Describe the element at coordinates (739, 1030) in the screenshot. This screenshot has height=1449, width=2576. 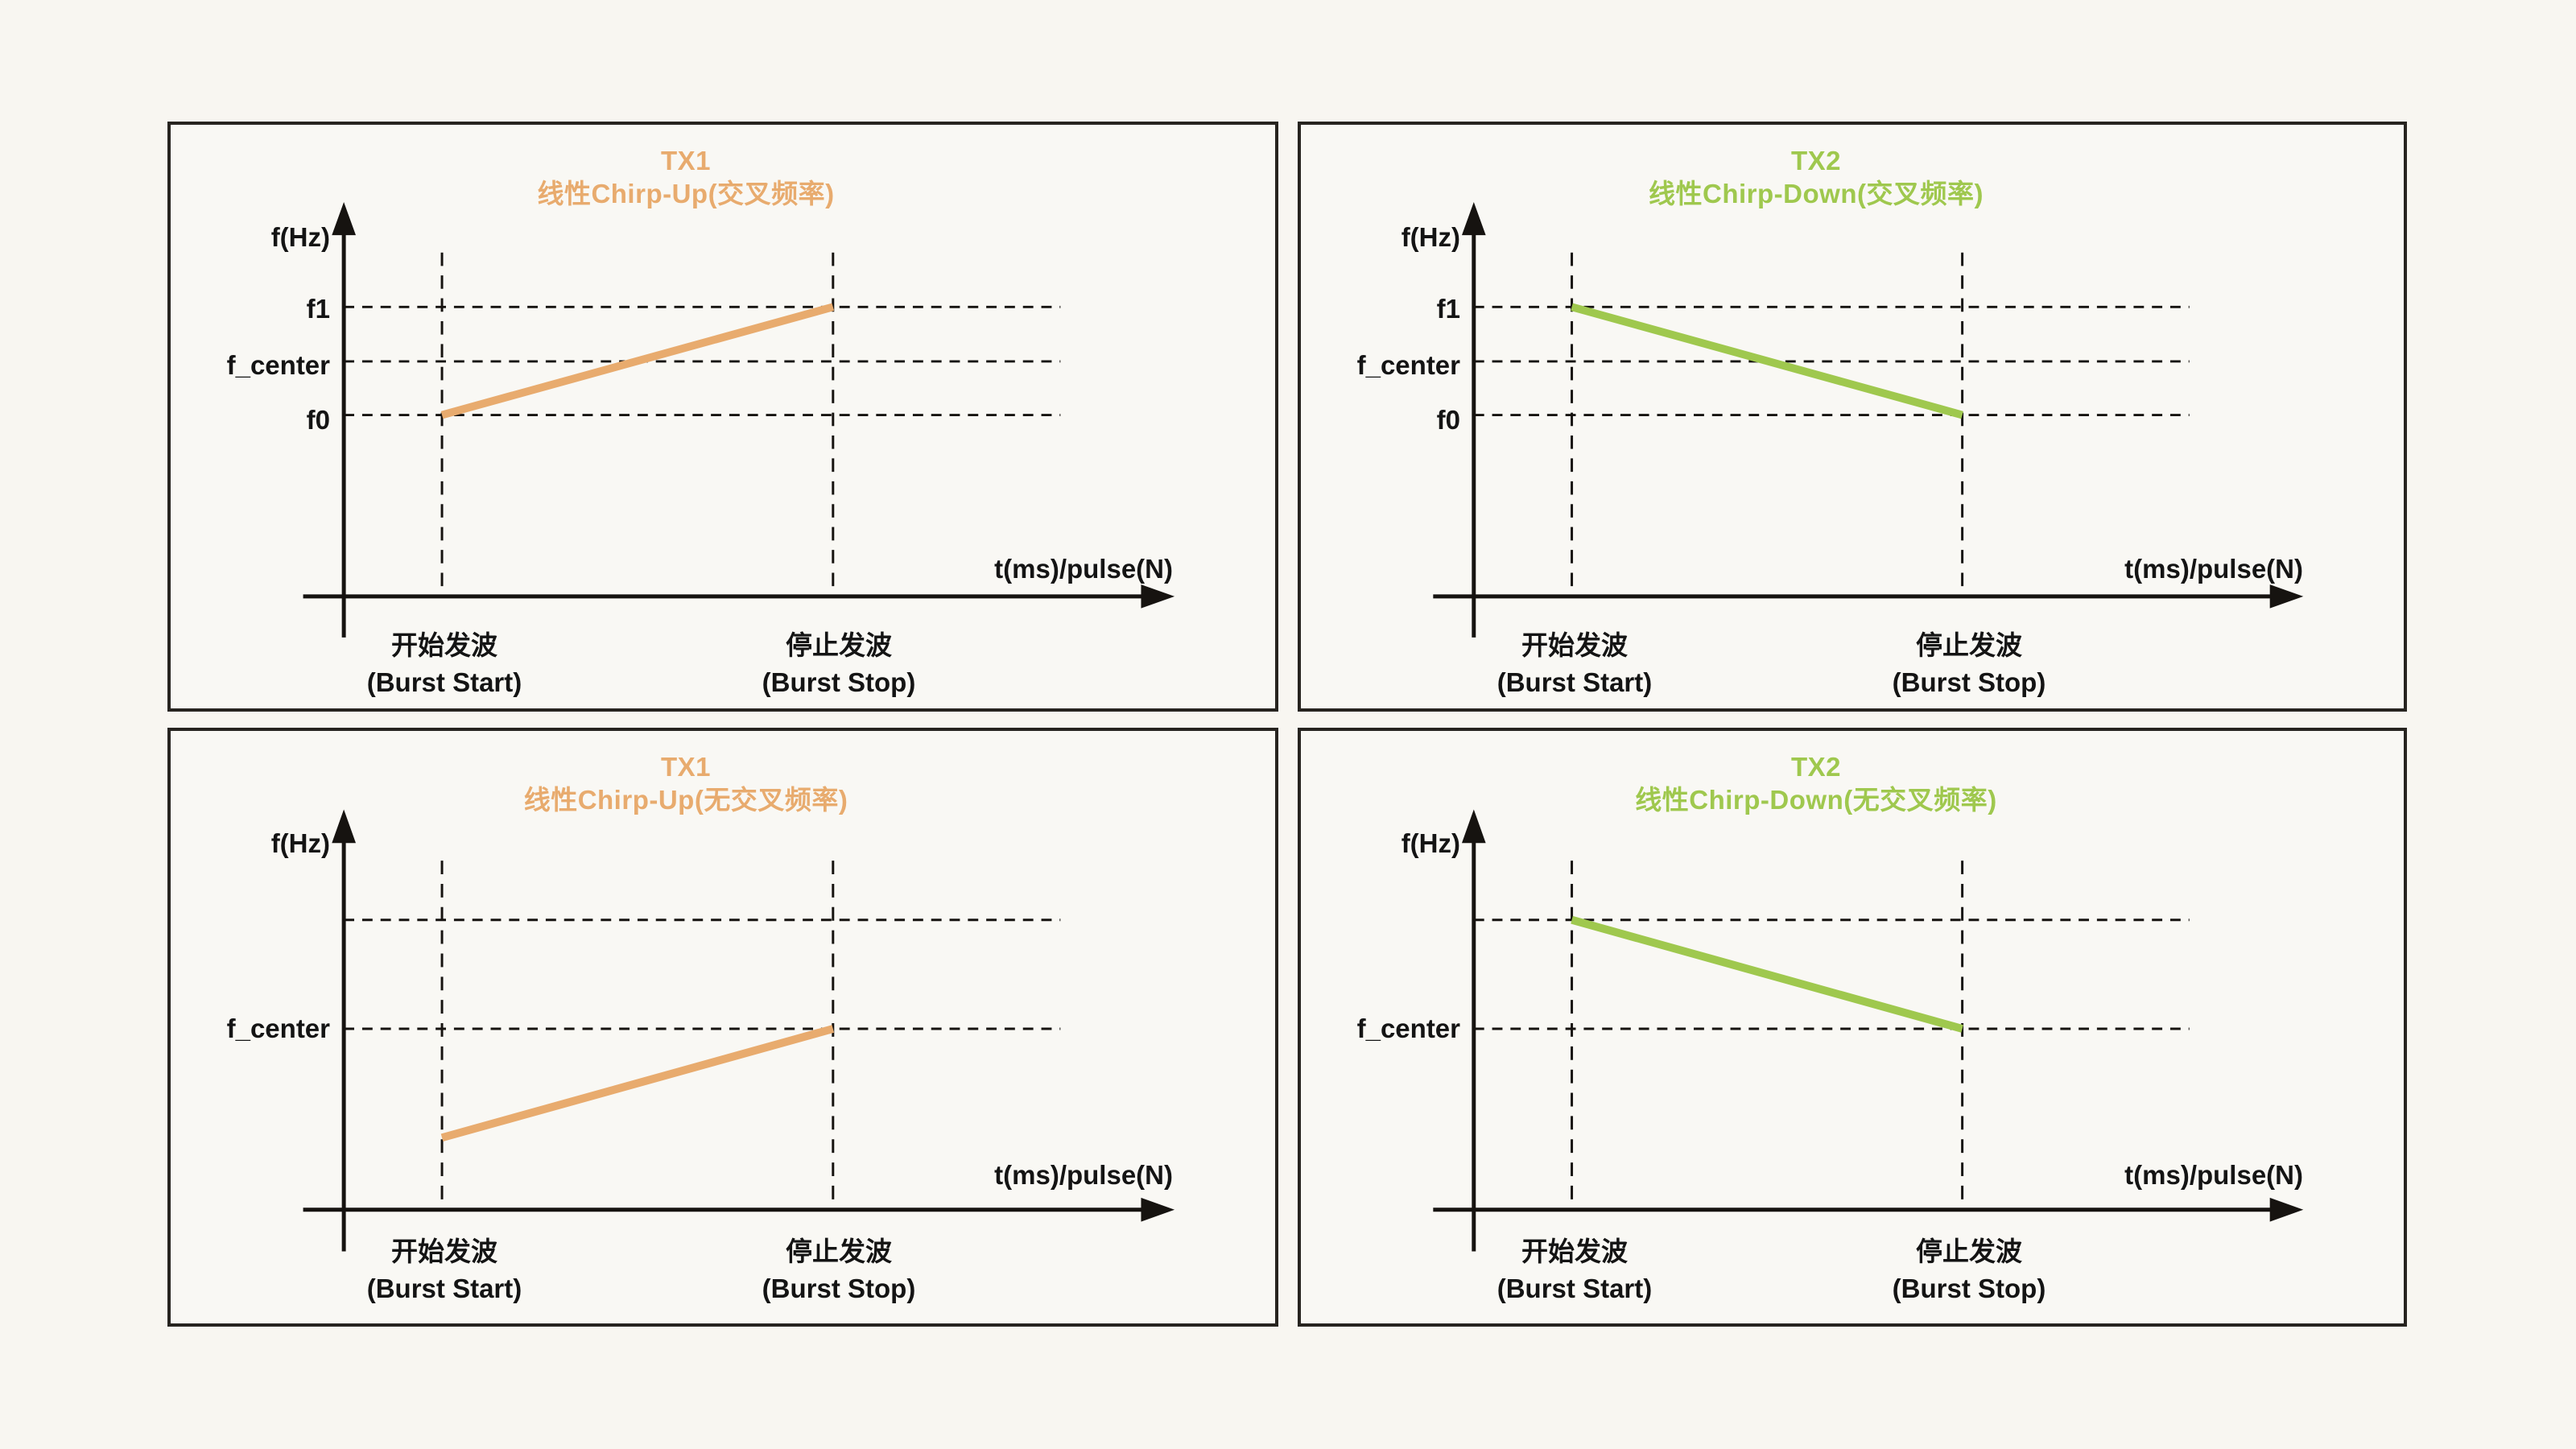
I see `chirp-plot-tx1-uncrossed` at that location.